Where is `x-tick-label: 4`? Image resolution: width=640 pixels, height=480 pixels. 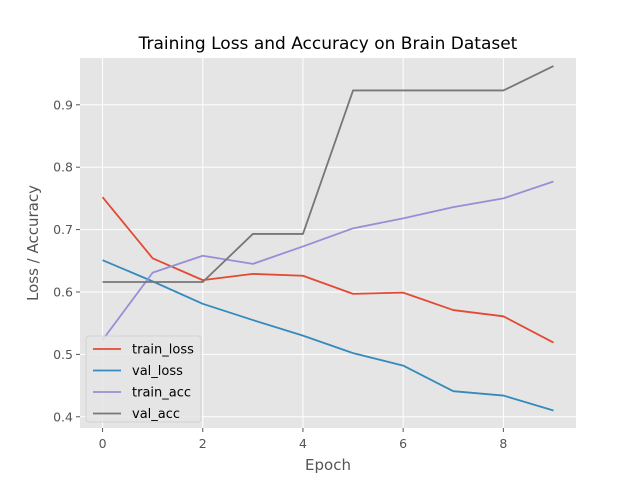 x-tick-label: 4 is located at coordinates (303, 443).